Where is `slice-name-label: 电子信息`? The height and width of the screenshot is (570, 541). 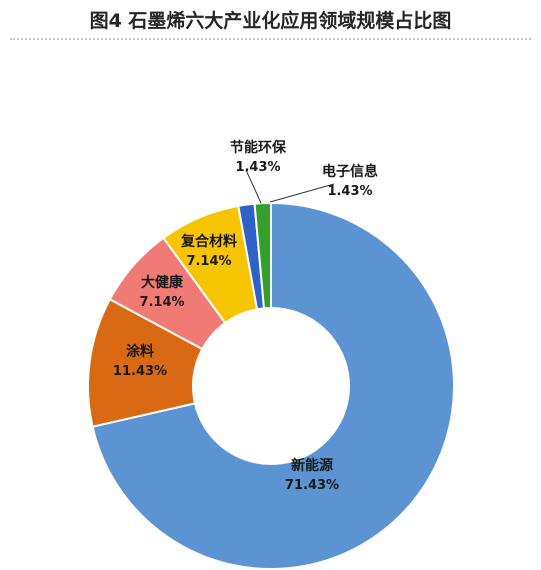
slice-name-label: 电子信息 is located at coordinates (350, 171).